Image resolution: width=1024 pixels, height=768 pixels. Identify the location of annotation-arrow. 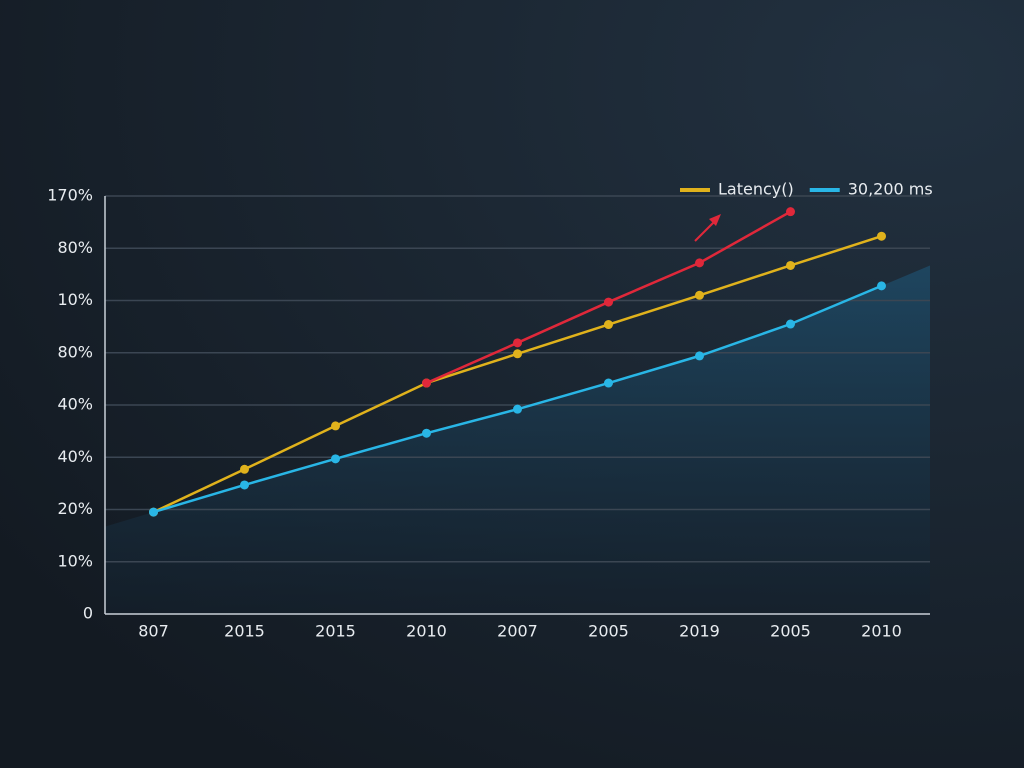
(707, 228).